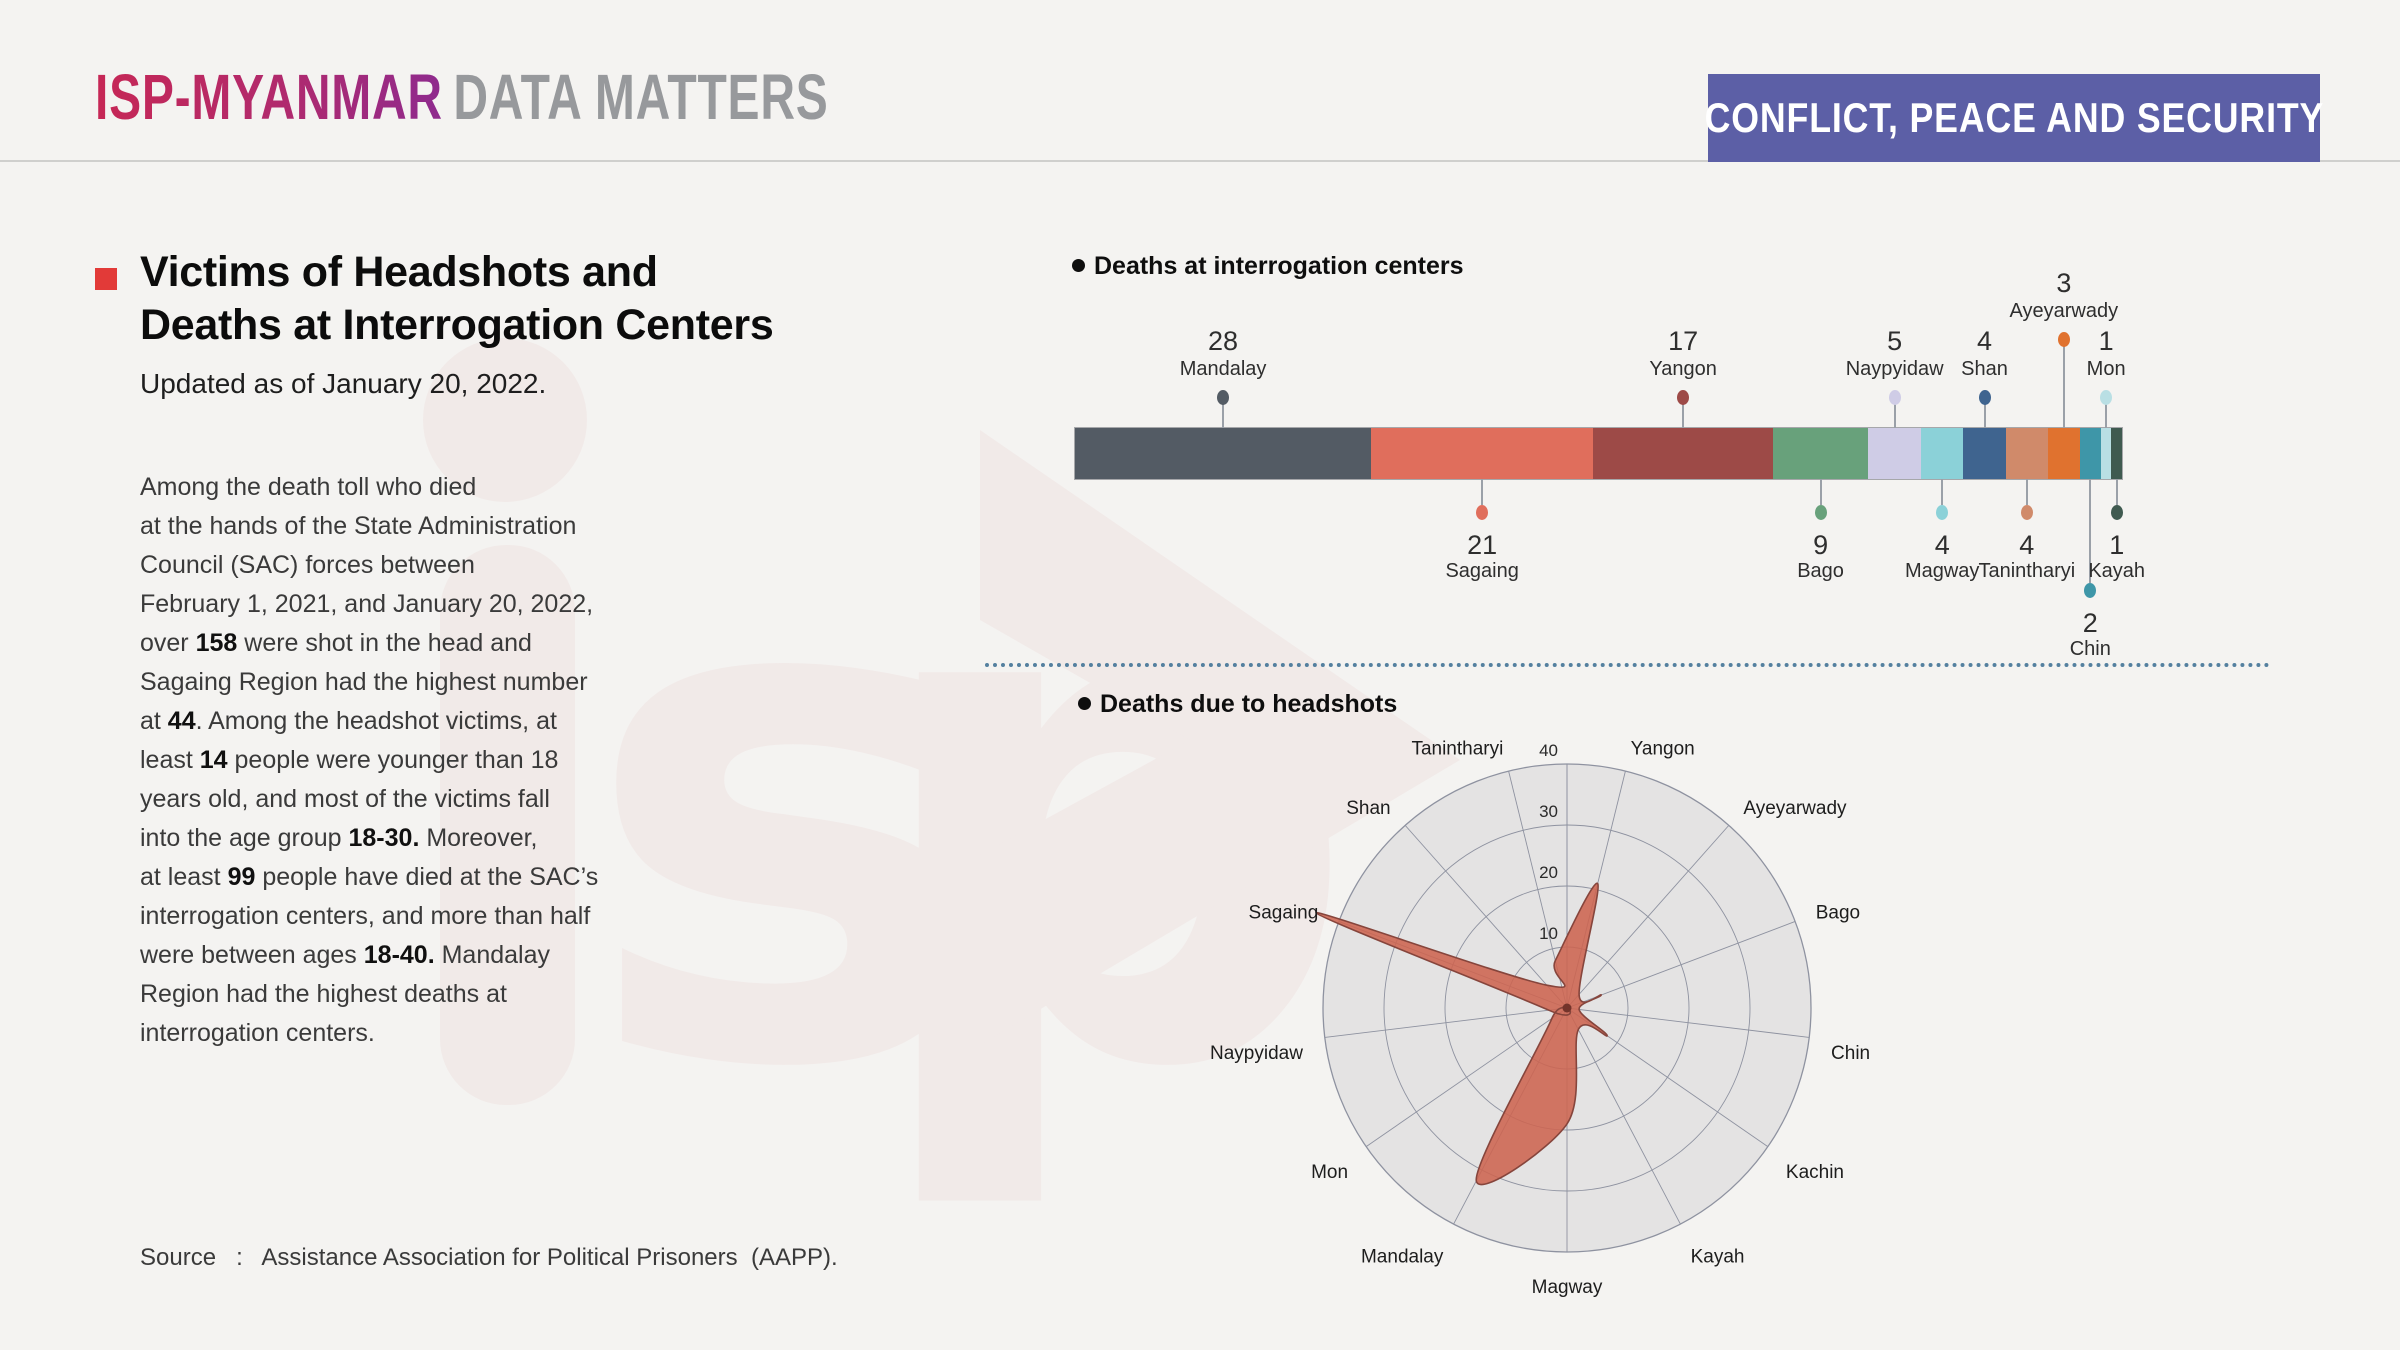  I want to click on bar-value-label: 9, so click(1821, 545).